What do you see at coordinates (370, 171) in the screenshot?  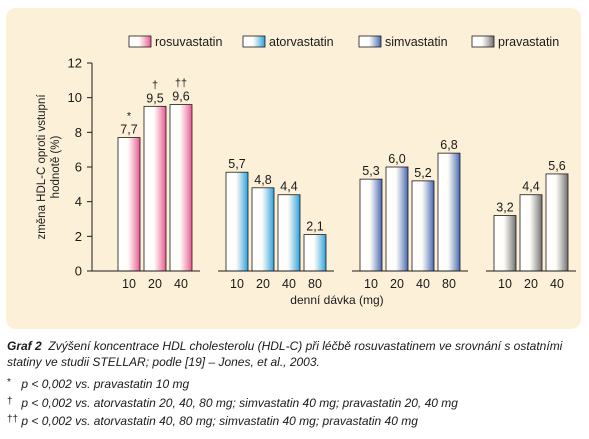 I see `data-label-simvastatin-10: 5,3` at bounding box center [370, 171].